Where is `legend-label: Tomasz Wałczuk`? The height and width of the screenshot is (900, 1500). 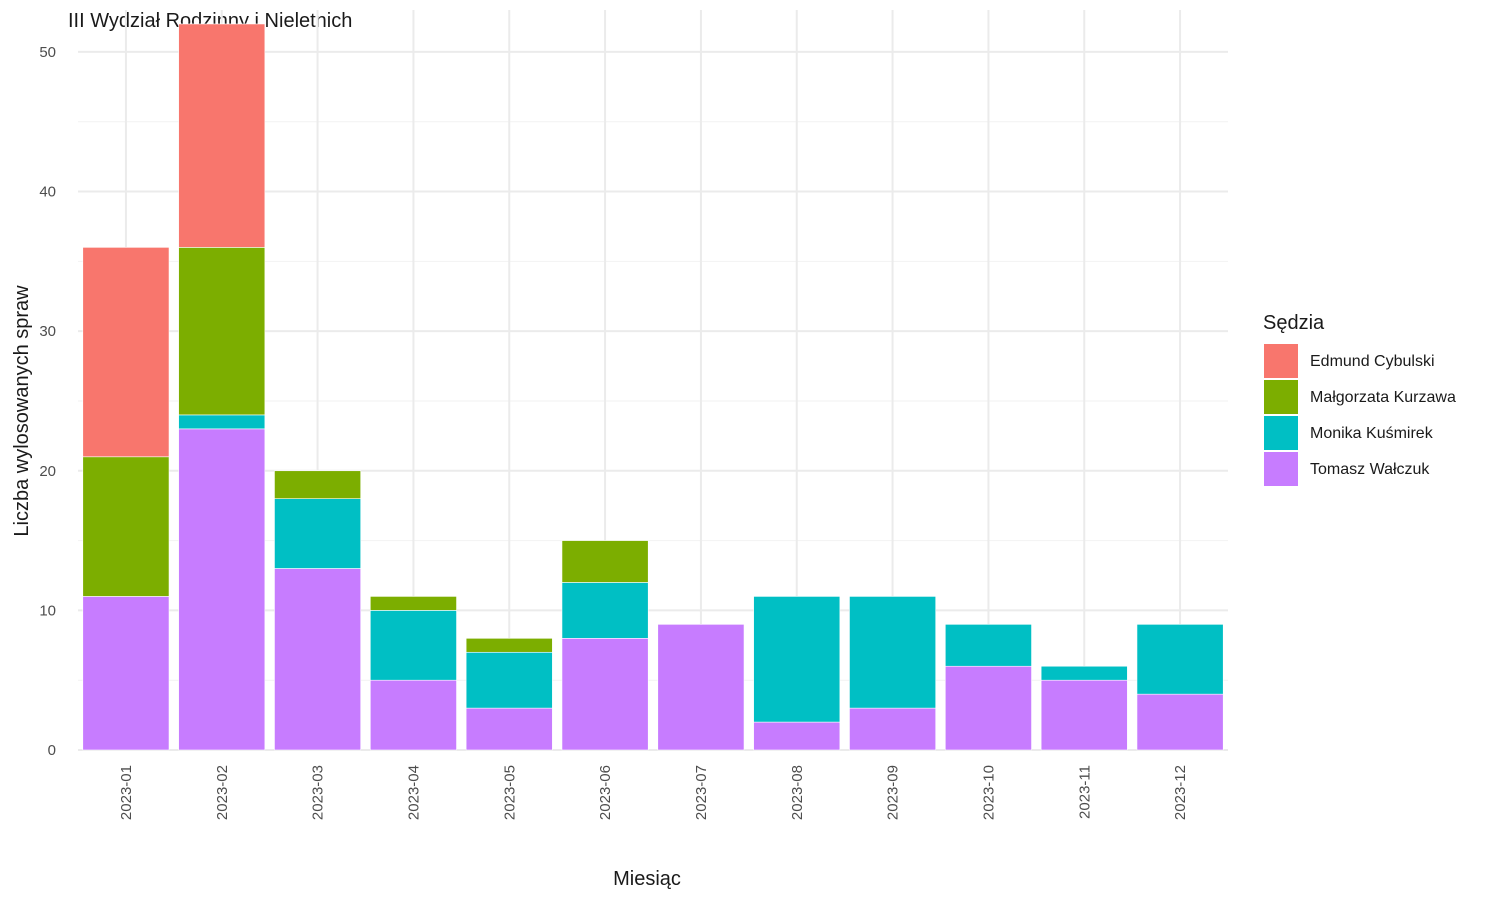 legend-label: Tomasz Wałczuk is located at coordinates (1370, 469).